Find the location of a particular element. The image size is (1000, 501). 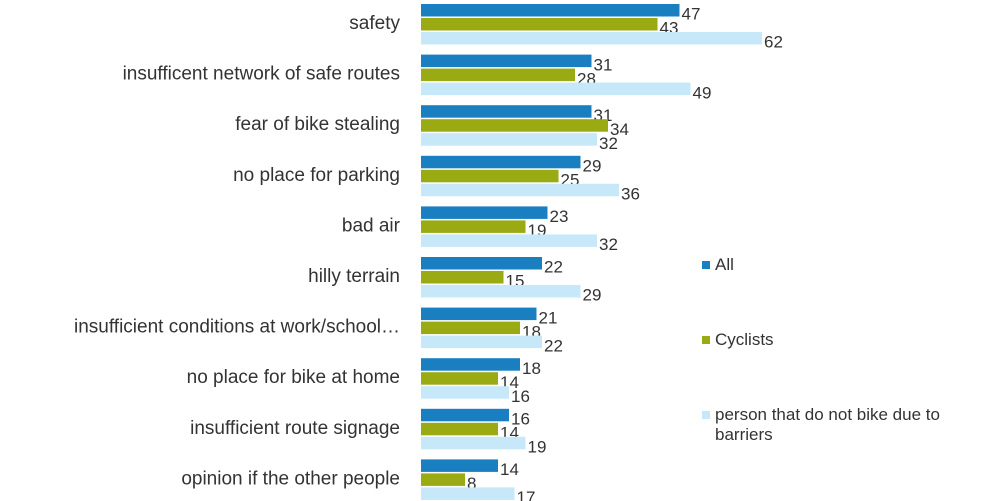

legend-label: All is located at coordinates (724, 264).